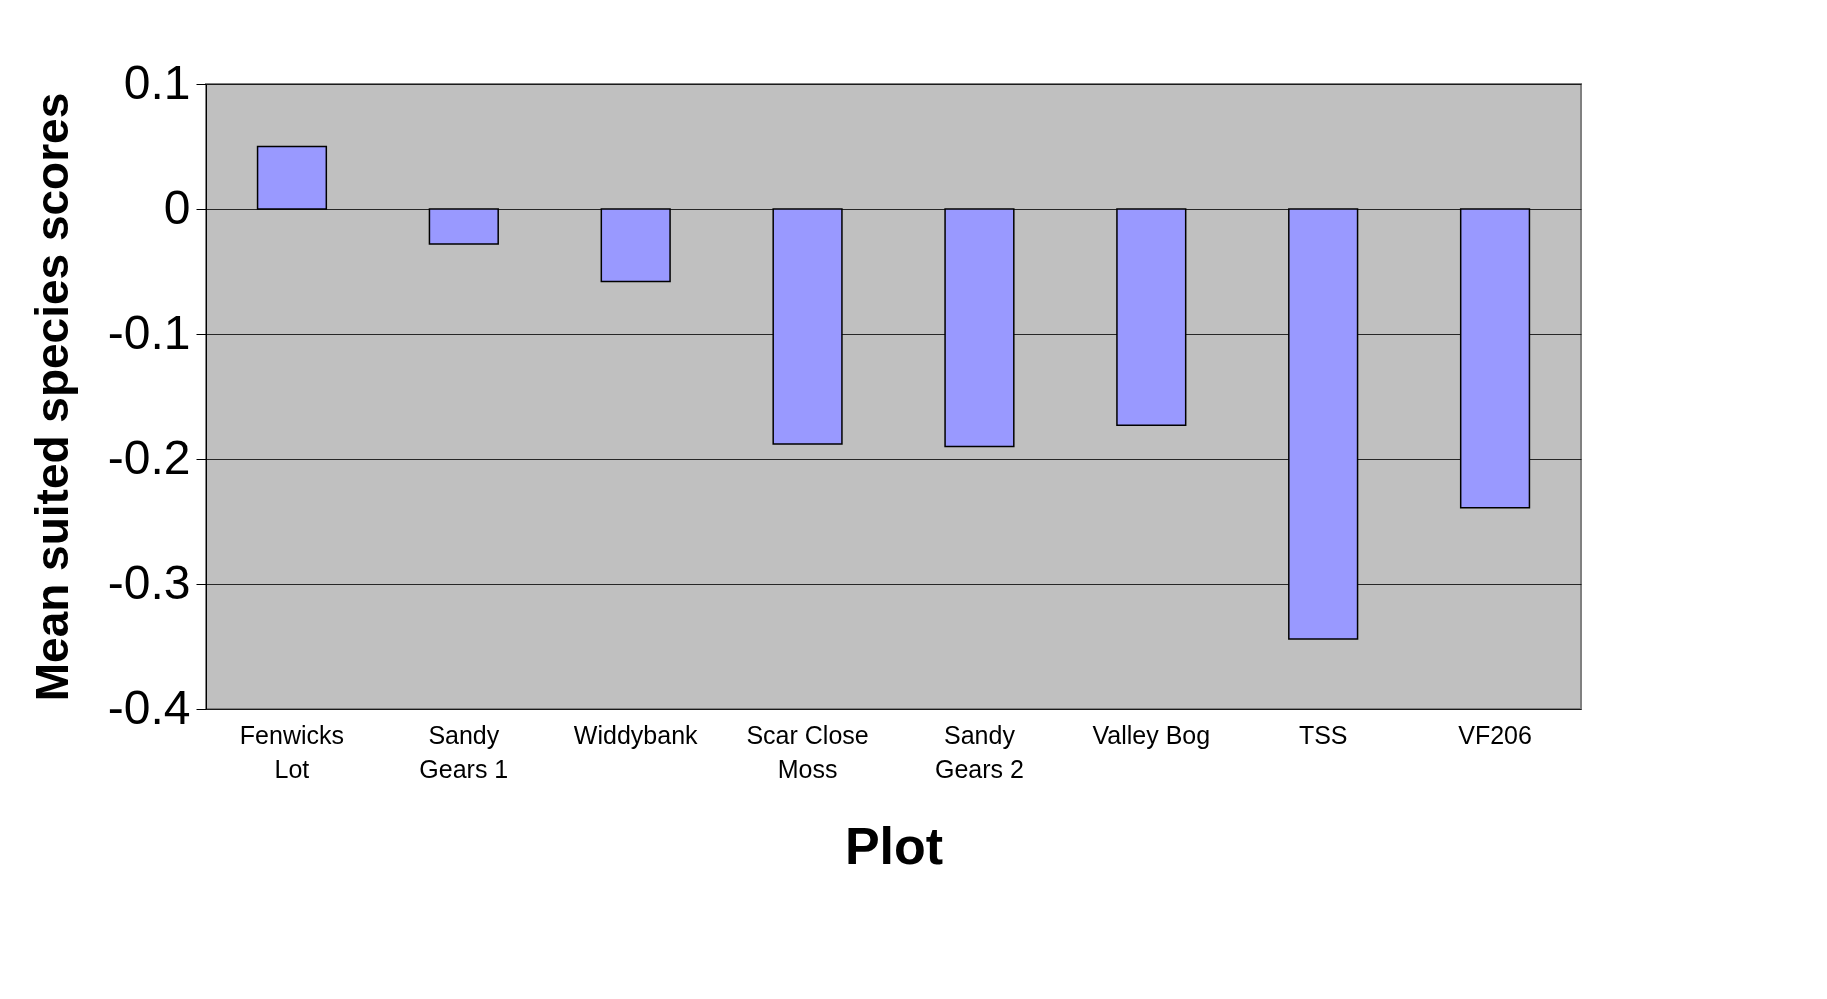 Image resolution: width=1827 pixels, height=999 pixels. What do you see at coordinates (177, 207) in the screenshot?
I see `y-tick-label: 0` at bounding box center [177, 207].